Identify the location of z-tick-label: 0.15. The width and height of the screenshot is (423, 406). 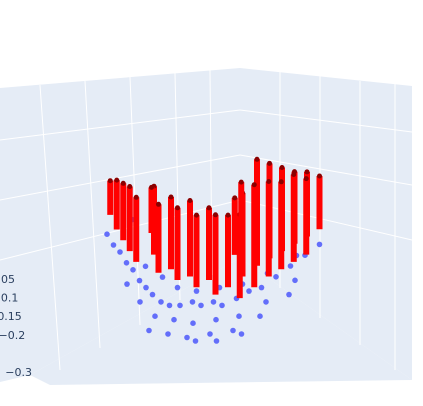
(11, 316).